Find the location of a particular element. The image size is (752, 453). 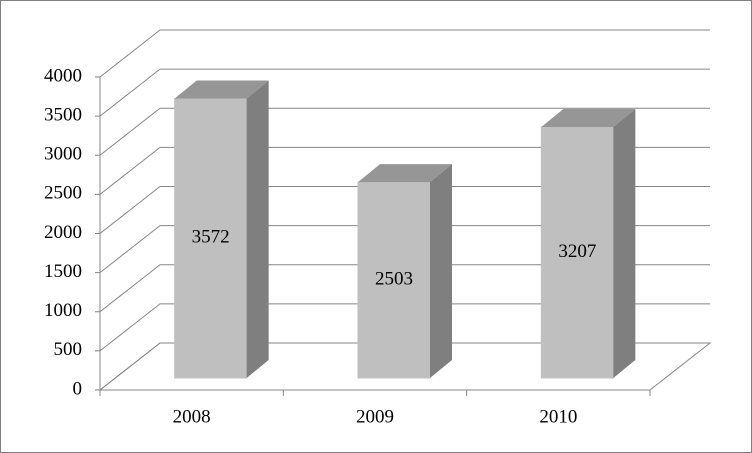

value-label: 3572 is located at coordinates (211, 237).